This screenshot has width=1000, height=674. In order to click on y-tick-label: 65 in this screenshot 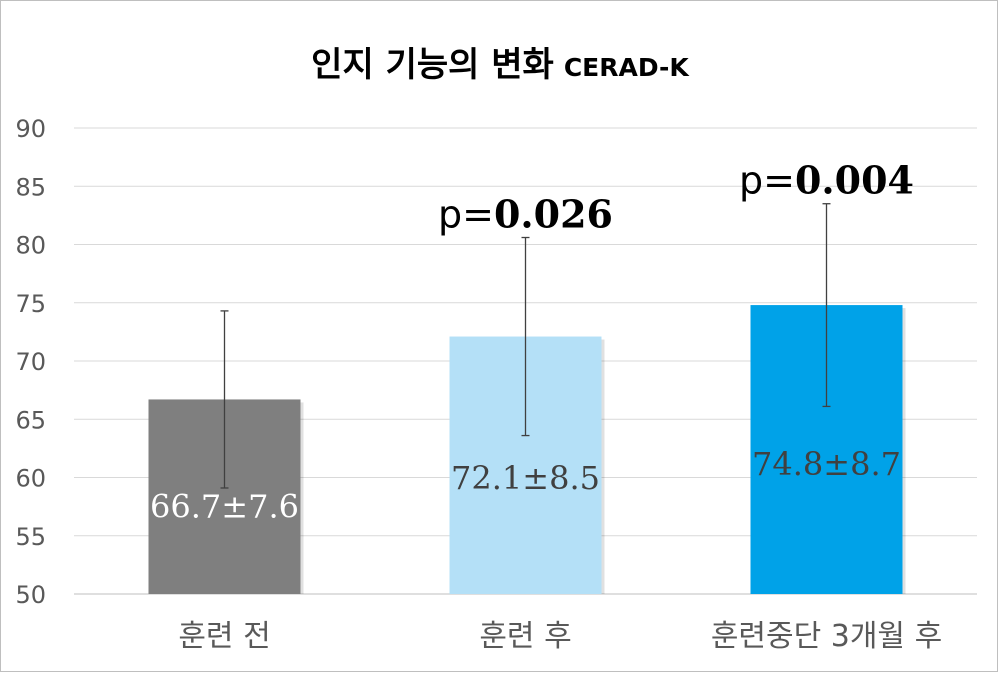, I will do `click(30, 420)`.